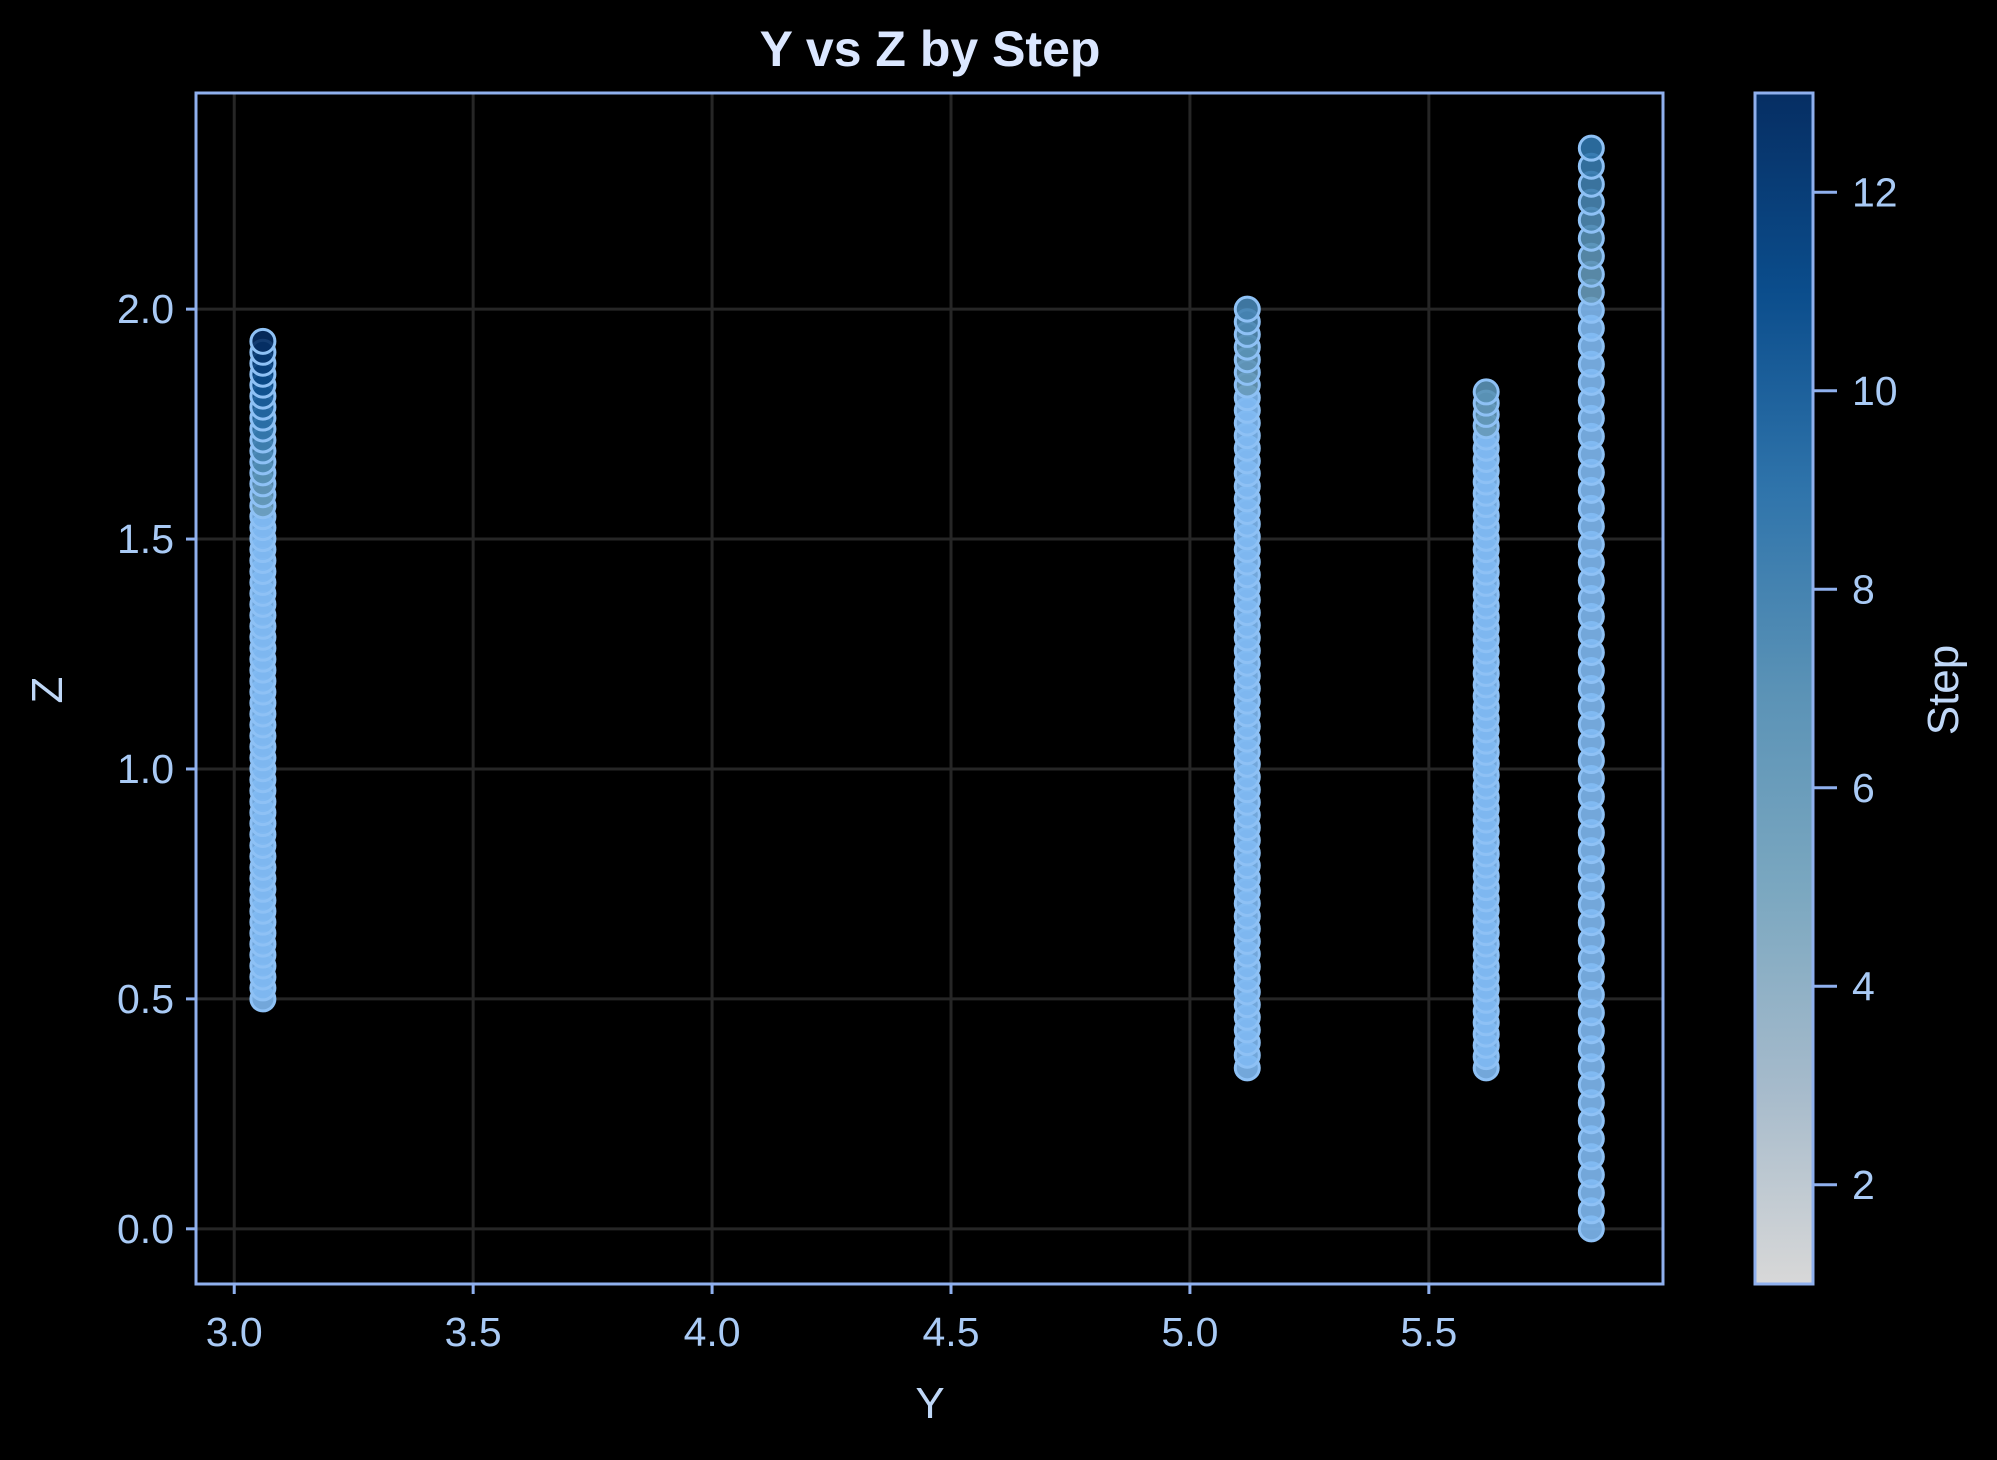  I want to click on colorbar-tick-label: 2, so click(1863, 1185).